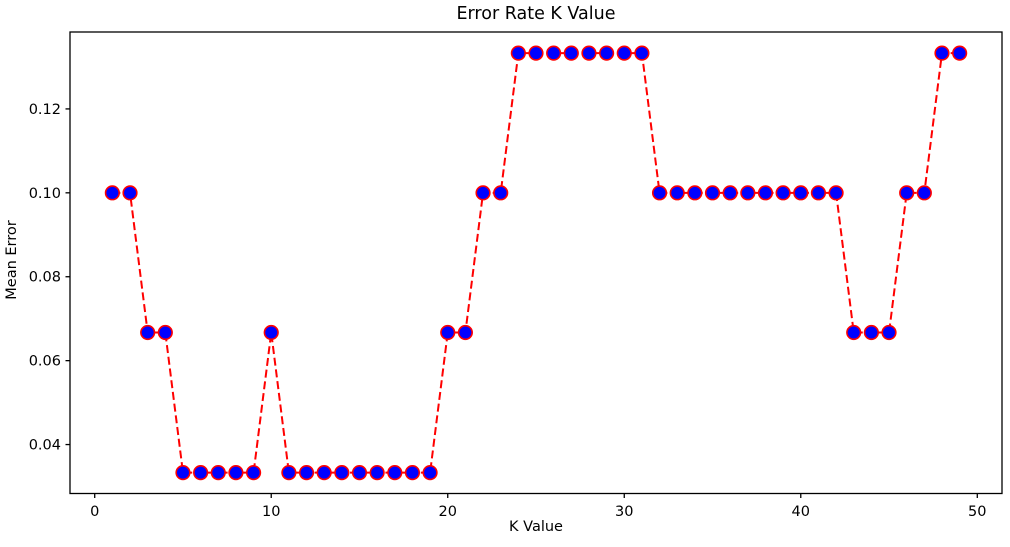  Describe the element at coordinates (536, 527) in the screenshot. I see `x-axis-label: K Value` at that location.